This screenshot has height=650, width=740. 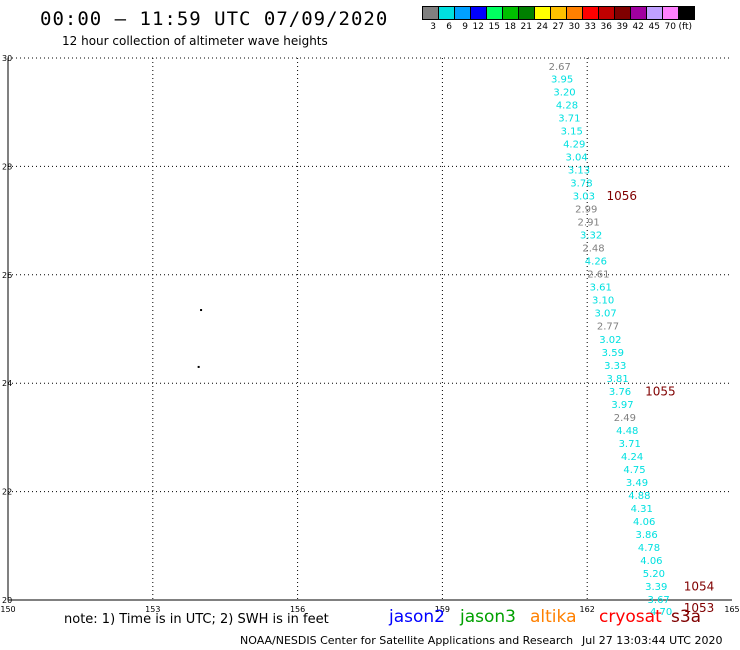 What do you see at coordinates (670, 27) in the screenshot?
I see `colorbar-label: 70` at bounding box center [670, 27].